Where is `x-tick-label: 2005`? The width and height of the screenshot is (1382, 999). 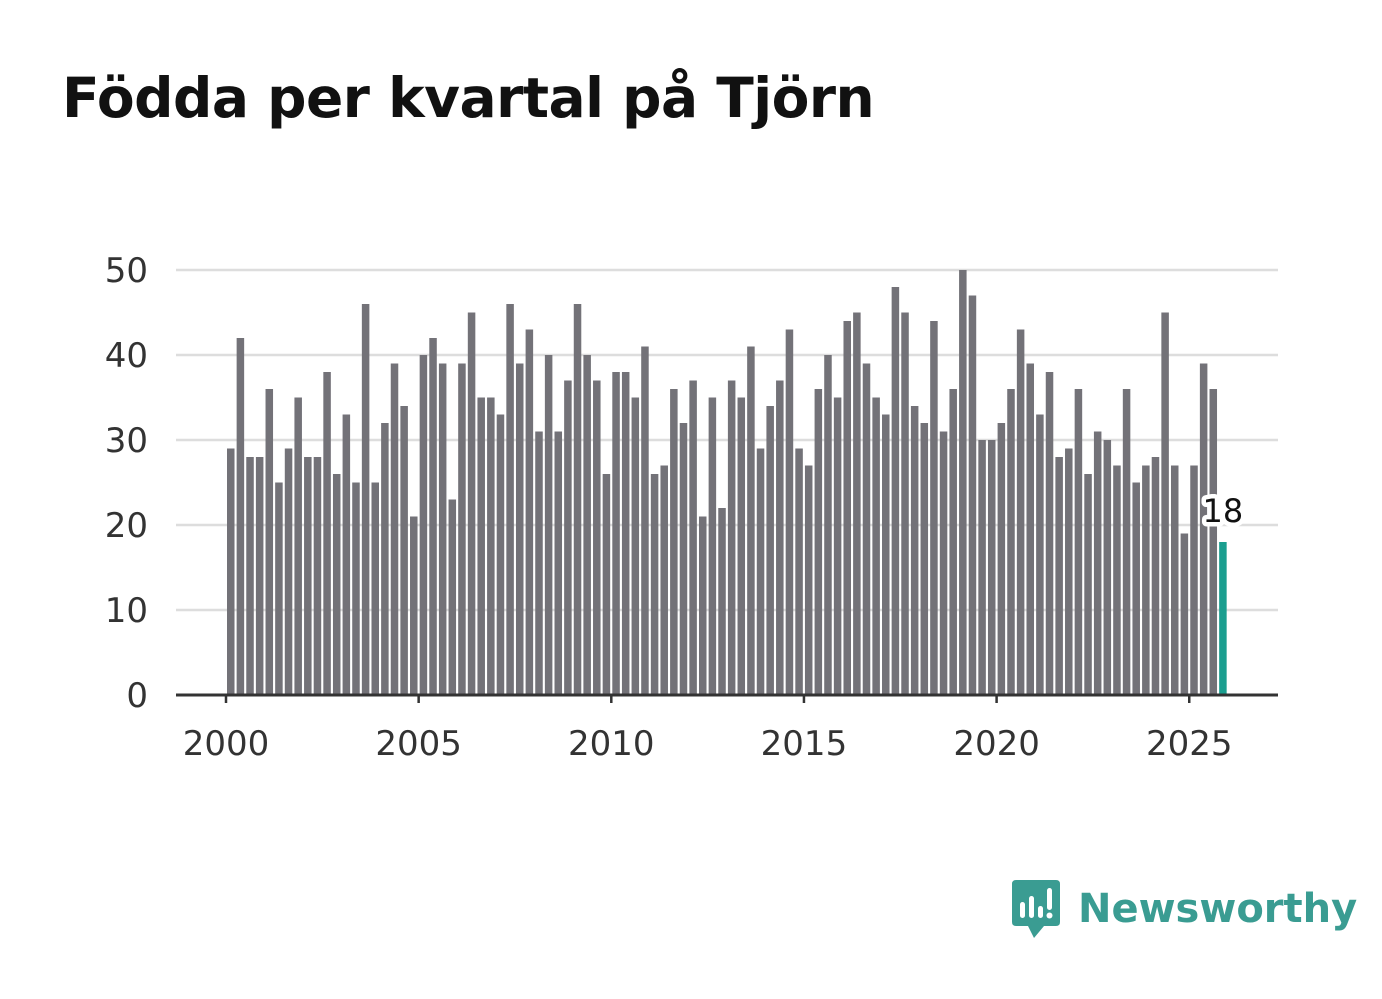
x-tick-label: 2005 is located at coordinates (418, 744).